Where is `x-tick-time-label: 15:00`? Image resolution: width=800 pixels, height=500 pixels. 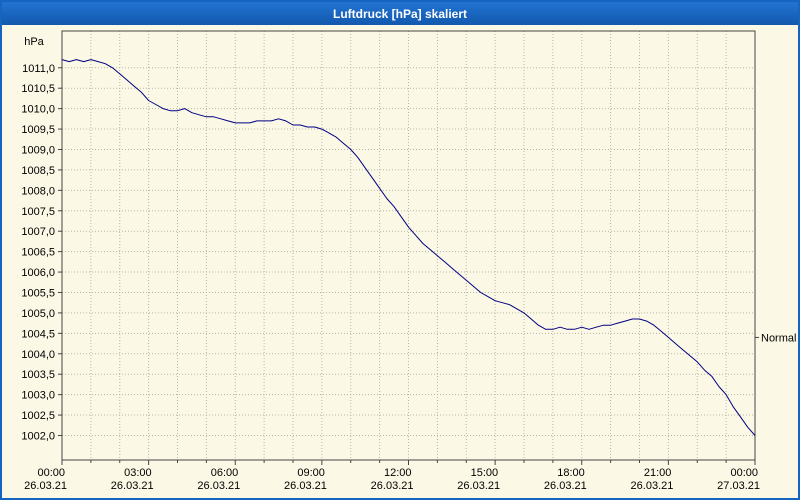
x-tick-time-label: 15:00 is located at coordinates (485, 473).